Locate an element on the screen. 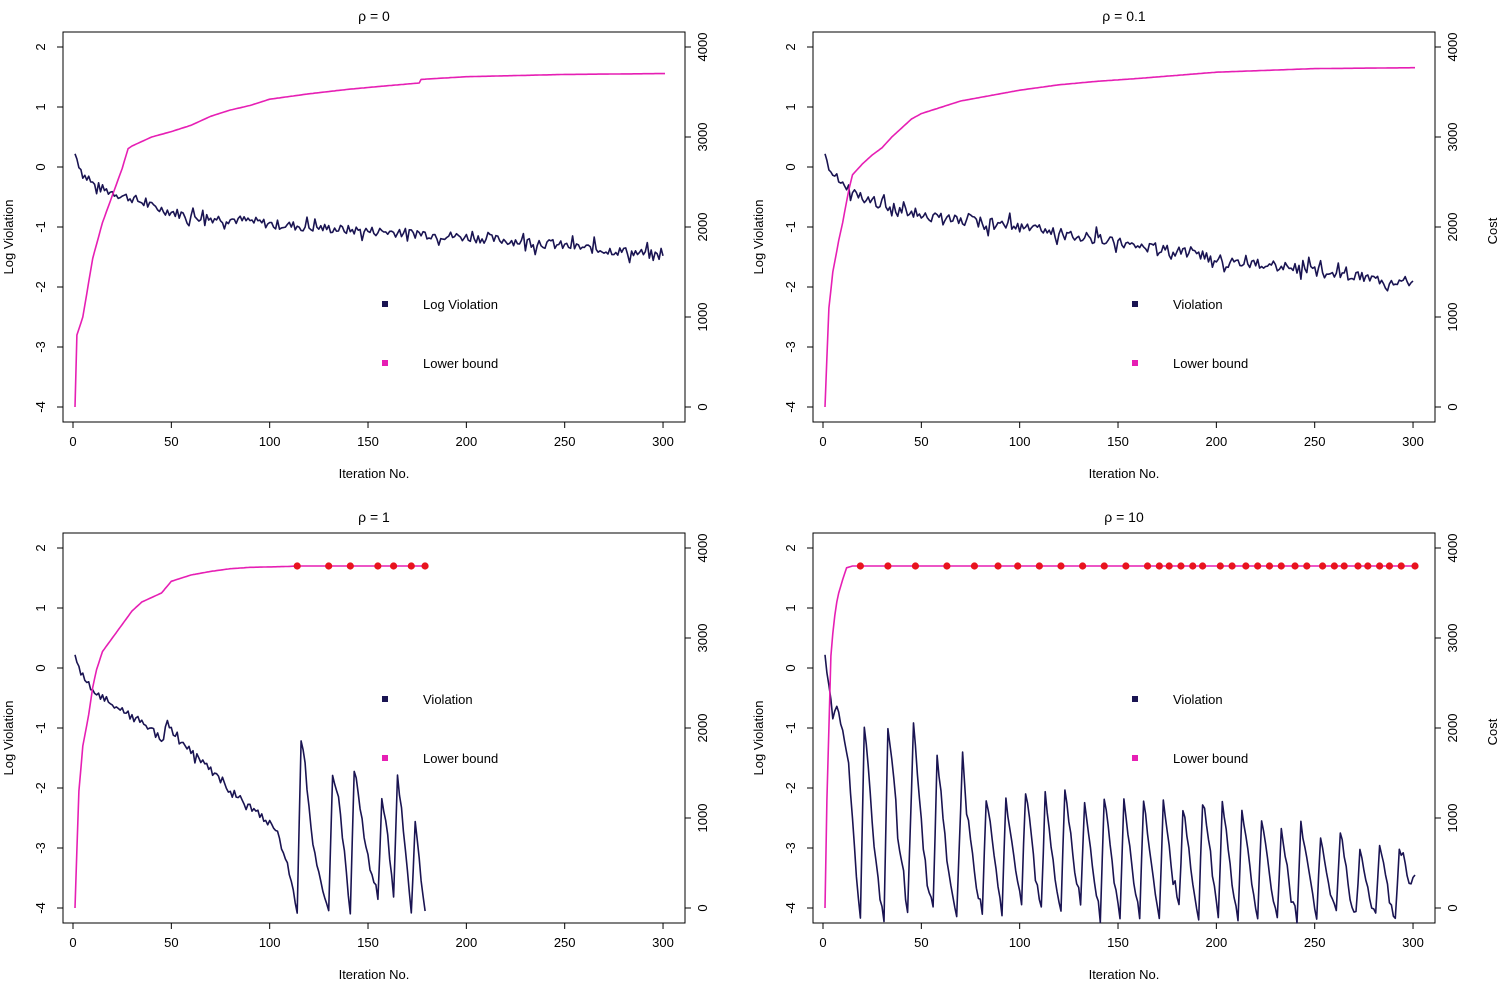 Image resolution: width=1500 pixels, height=1003 pixels. y-tick-label: 1 is located at coordinates (790, 607).